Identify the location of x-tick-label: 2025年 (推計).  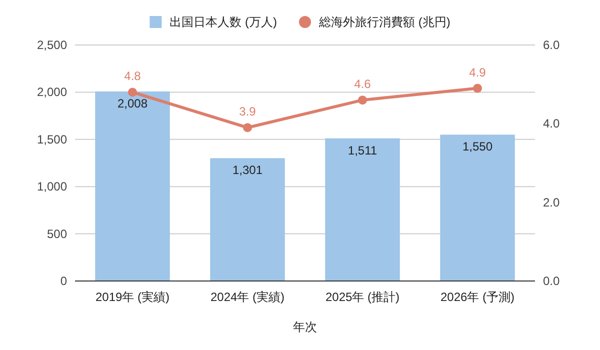
(362, 297).